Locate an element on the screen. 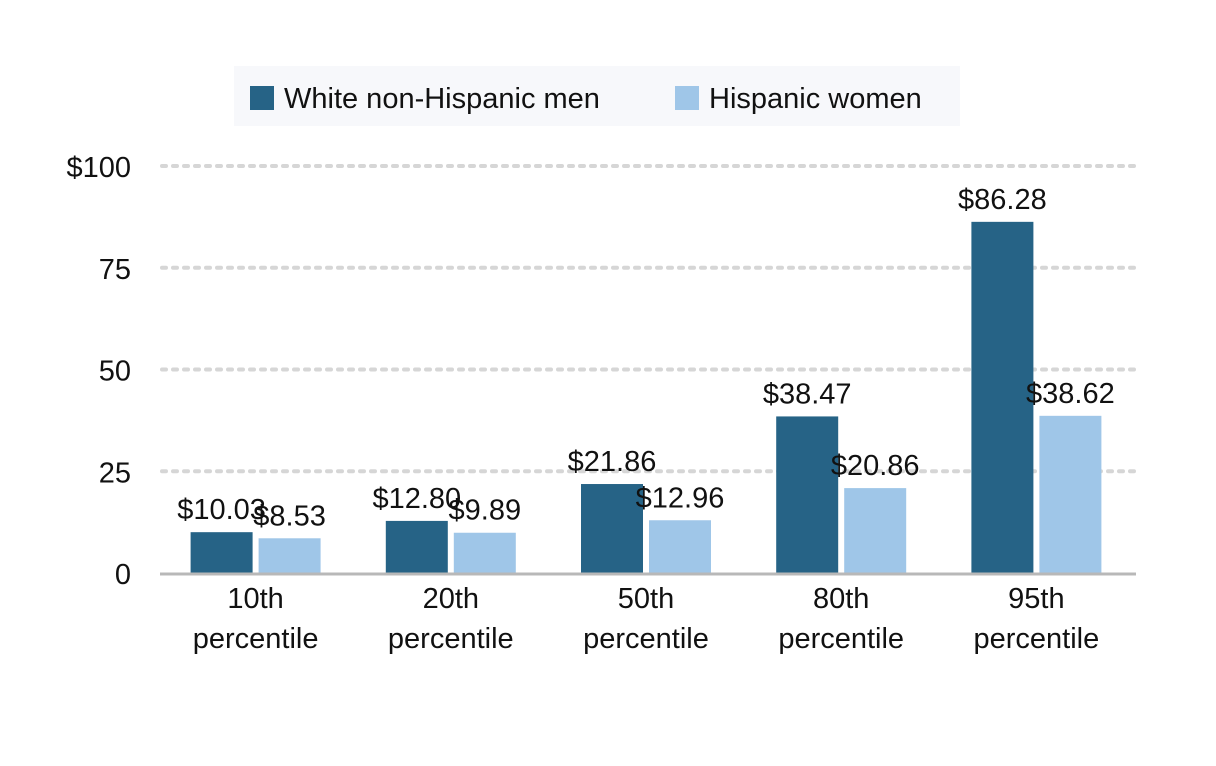  value-label-white-non-hispanic-men-10th: $10.03 is located at coordinates (221, 510).